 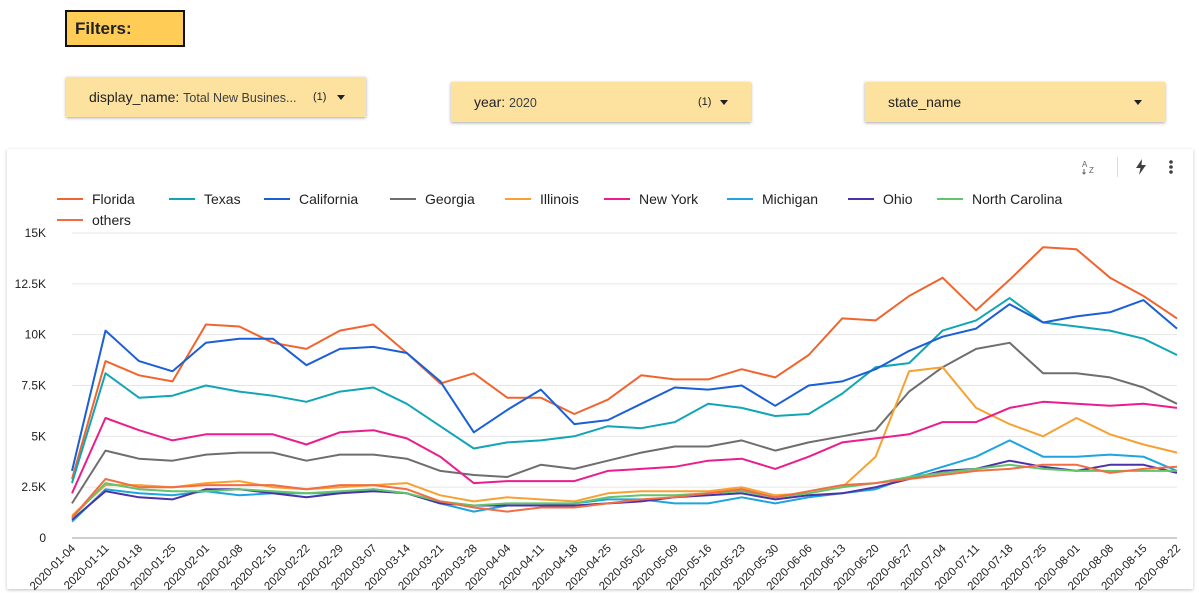 What do you see at coordinates (125, 28) in the screenshot?
I see `filters-title: Filters:` at bounding box center [125, 28].